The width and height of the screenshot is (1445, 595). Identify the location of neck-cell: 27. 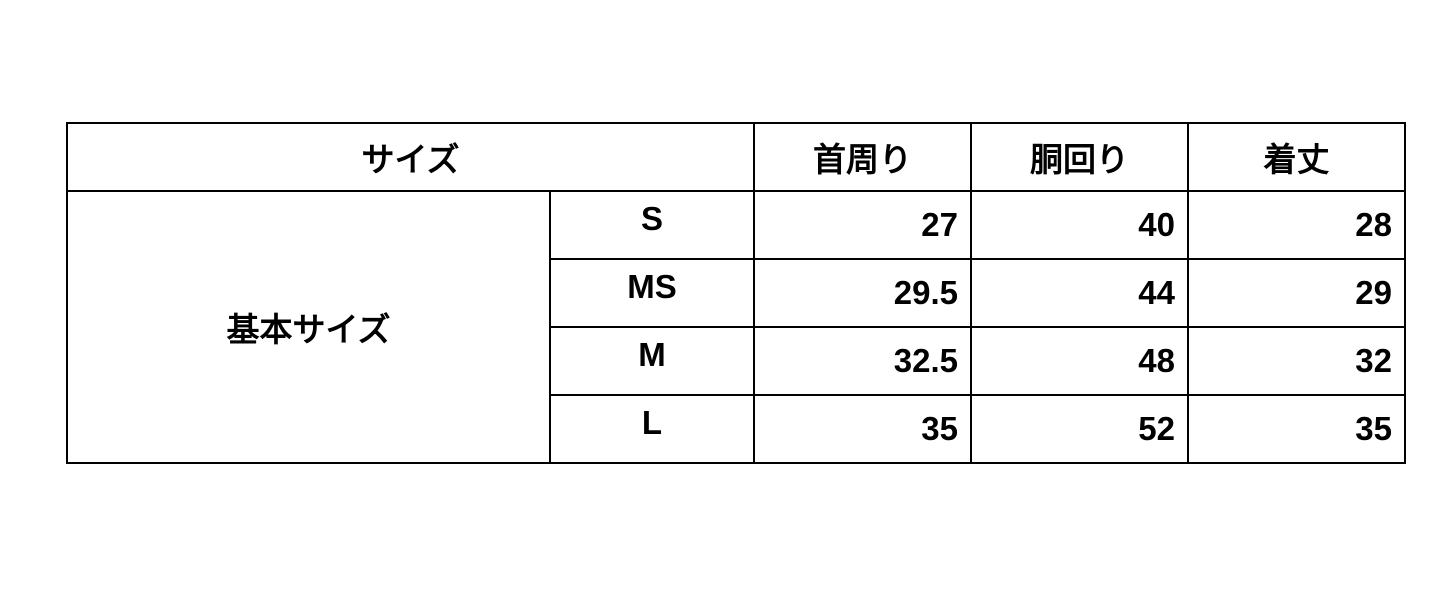
(862, 225).